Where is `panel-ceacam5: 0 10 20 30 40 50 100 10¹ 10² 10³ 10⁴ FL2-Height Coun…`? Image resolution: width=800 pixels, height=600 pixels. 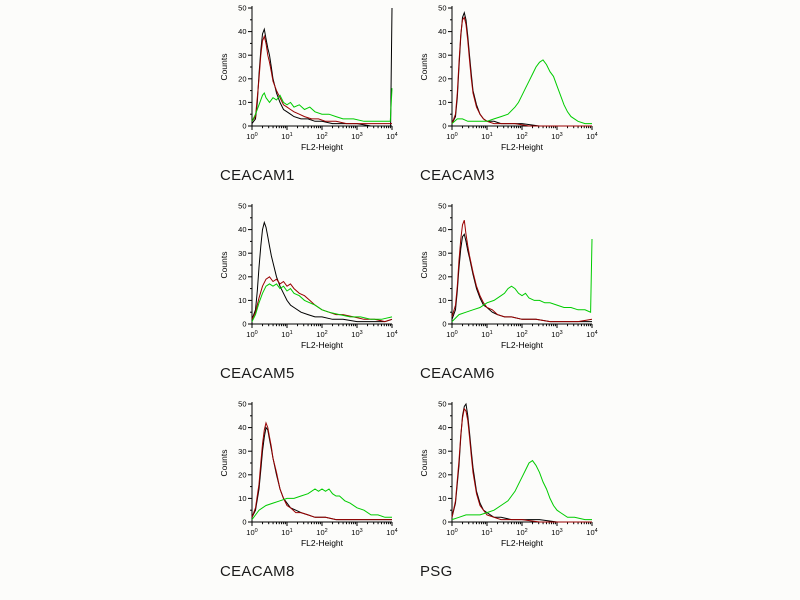
panel-ceacam5: 0 10 20 30 40 50 100 10¹ 10² 10³ 10⁴ FL2-Height Coun… is located at coordinates (313, 291).